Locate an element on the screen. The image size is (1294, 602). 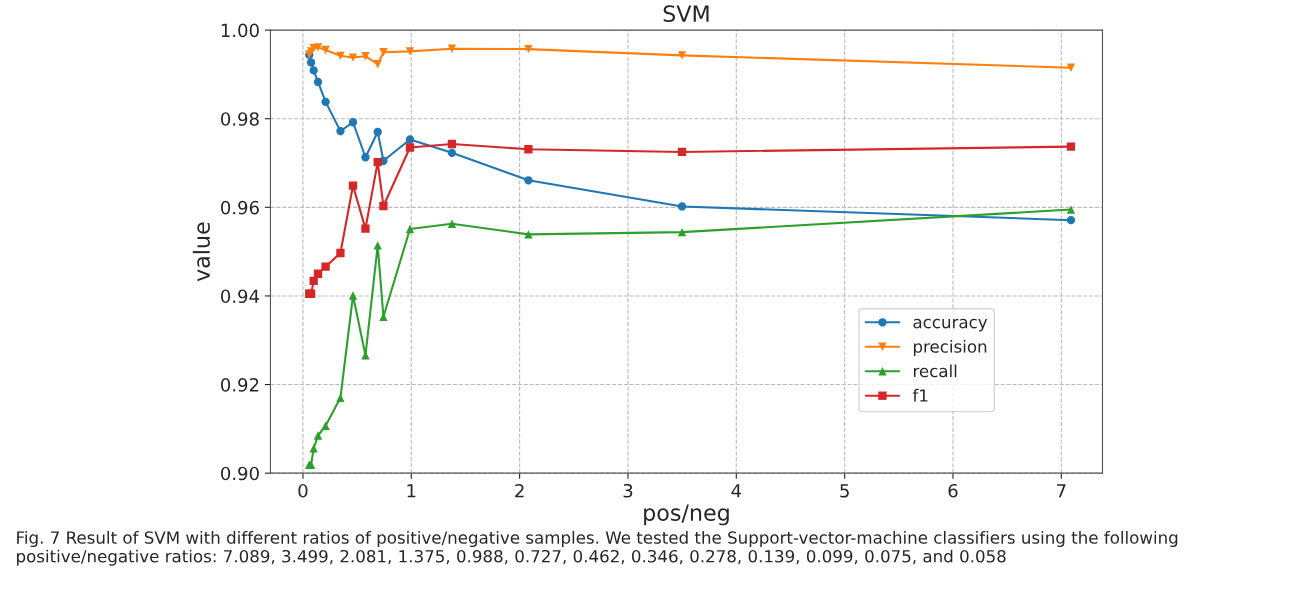
y-tick-label: 0.92 is located at coordinates (240, 385).